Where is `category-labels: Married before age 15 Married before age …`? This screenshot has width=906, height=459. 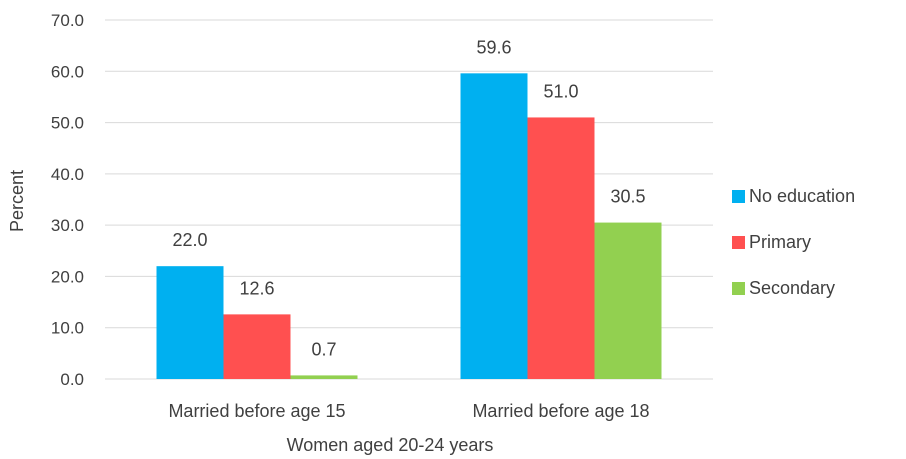 category-labels: Married before age 15 Married before age … is located at coordinates (408, 411).